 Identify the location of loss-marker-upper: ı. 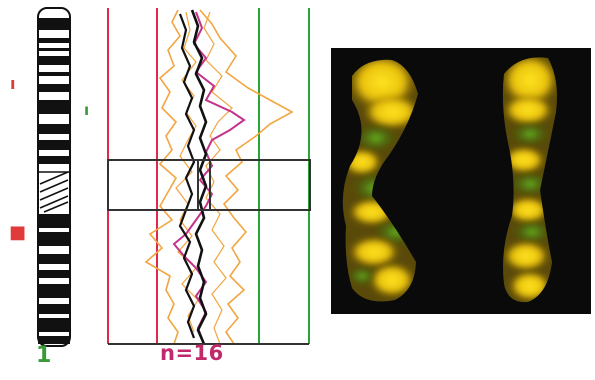
(13, 83).